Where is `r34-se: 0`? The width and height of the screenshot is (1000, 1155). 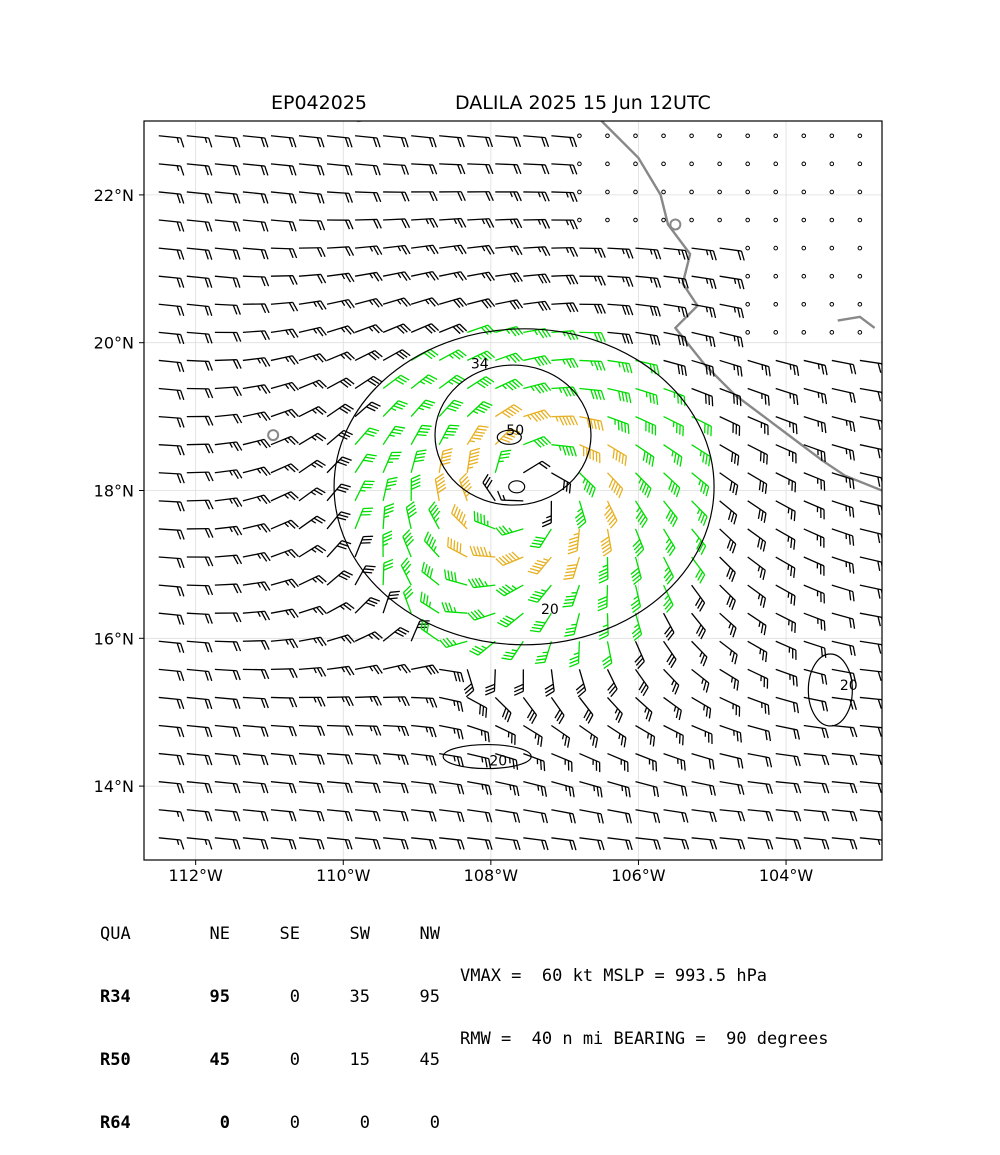
r34-se: 0 is located at coordinates (265, 997).